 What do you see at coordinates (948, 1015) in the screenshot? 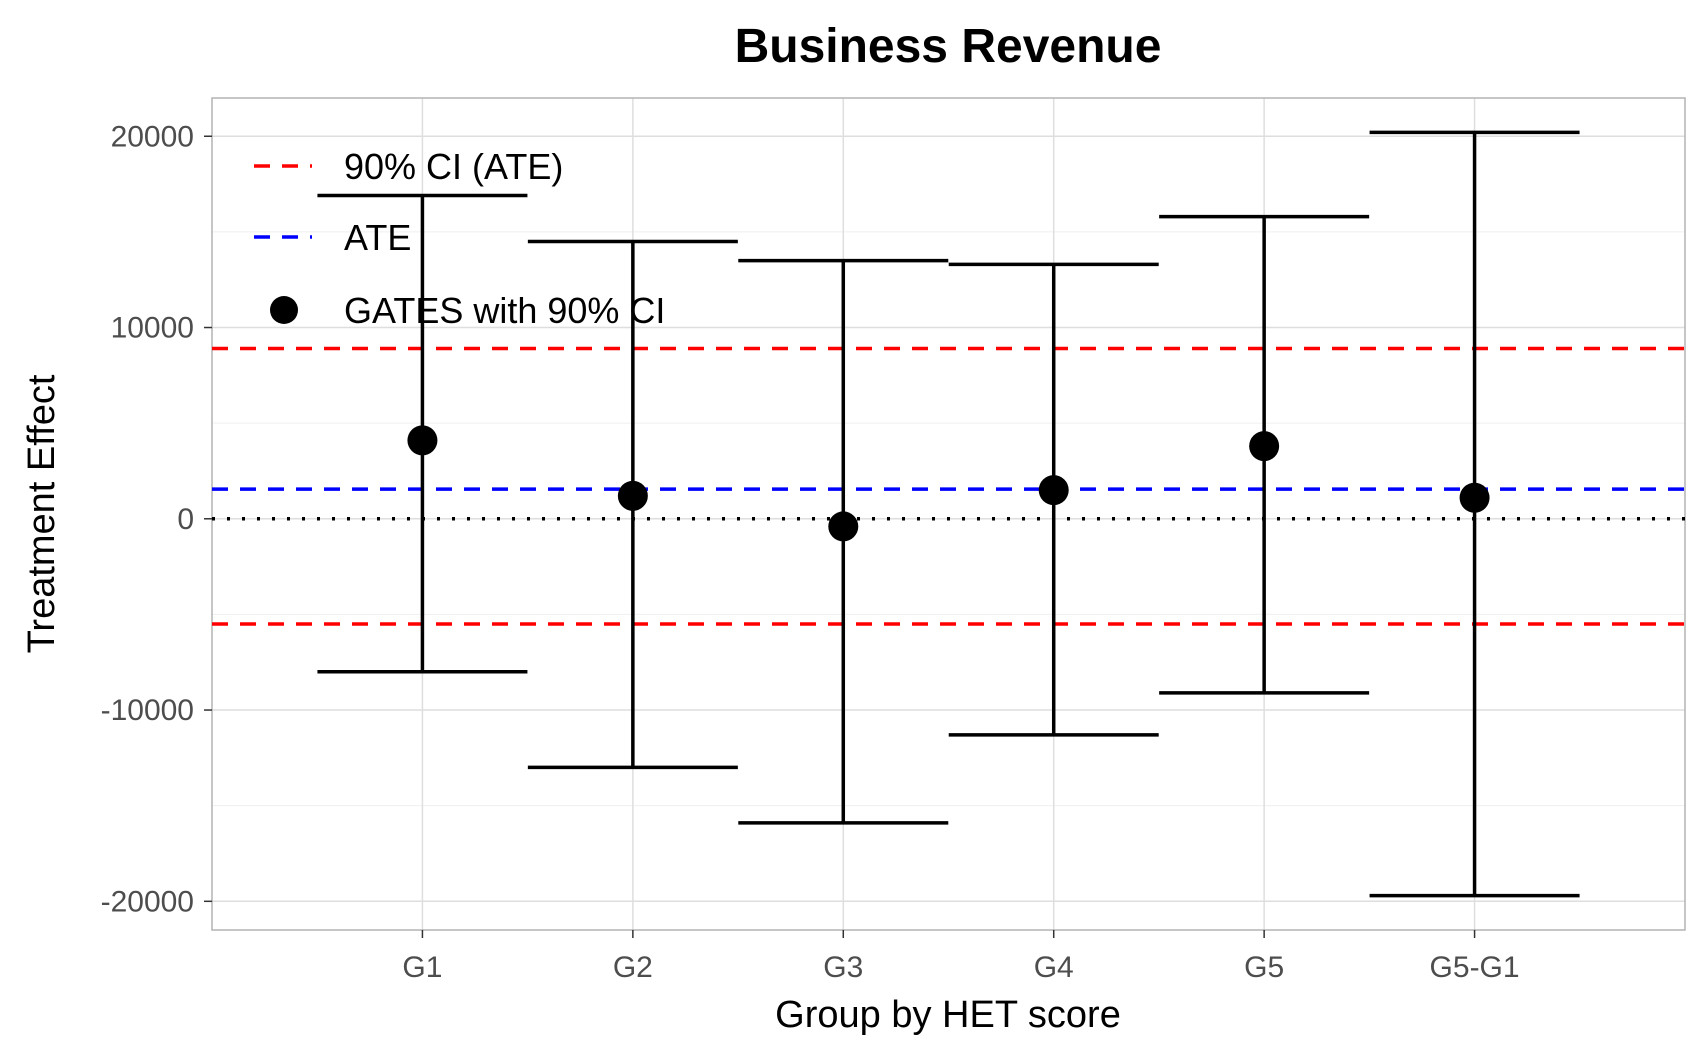
I see `x-axis-title: Group by HET score` at bounding box center [948, 1015].